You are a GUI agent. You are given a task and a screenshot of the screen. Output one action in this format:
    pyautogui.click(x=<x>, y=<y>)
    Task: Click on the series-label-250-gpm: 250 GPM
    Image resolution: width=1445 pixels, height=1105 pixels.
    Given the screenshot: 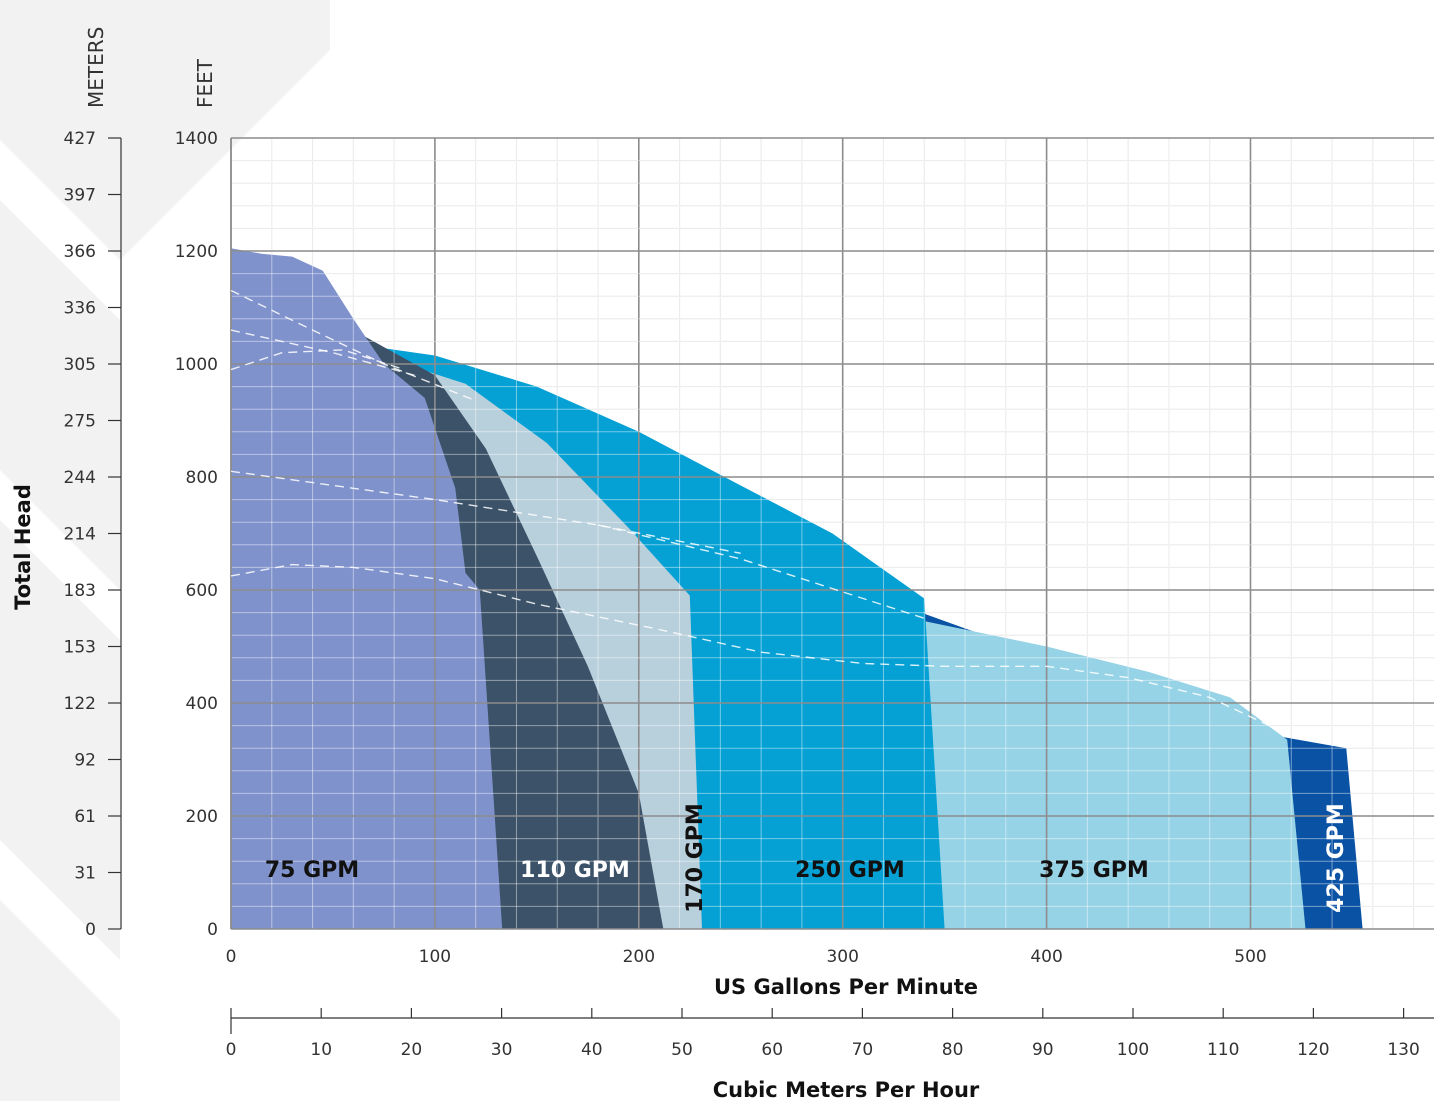 What is the action you would take?
    pyautogui.click(x=850, y=870)
    